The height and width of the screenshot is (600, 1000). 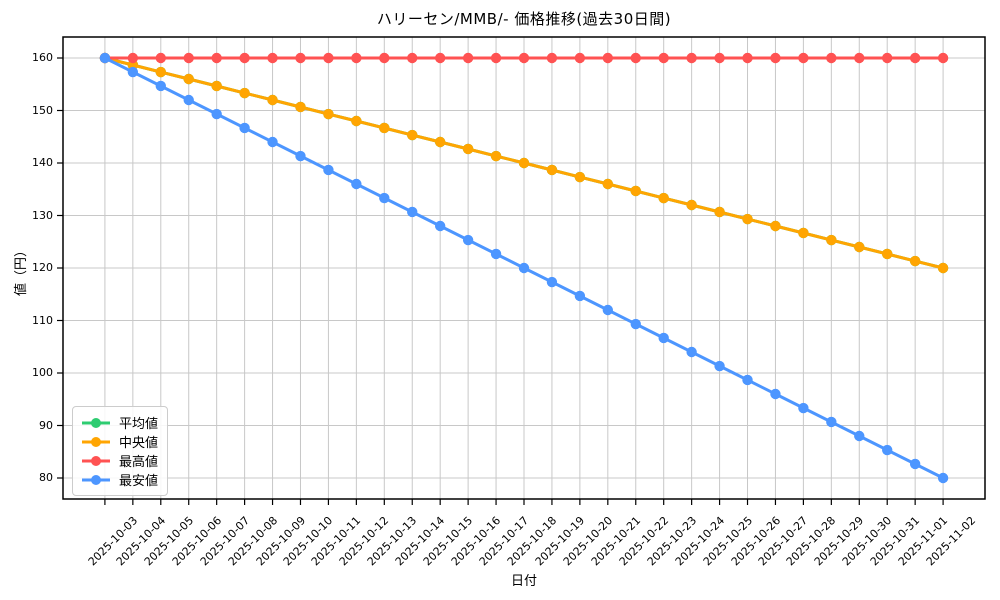 I want to click on legend-label: 最安値, so click(x=139, y=481).